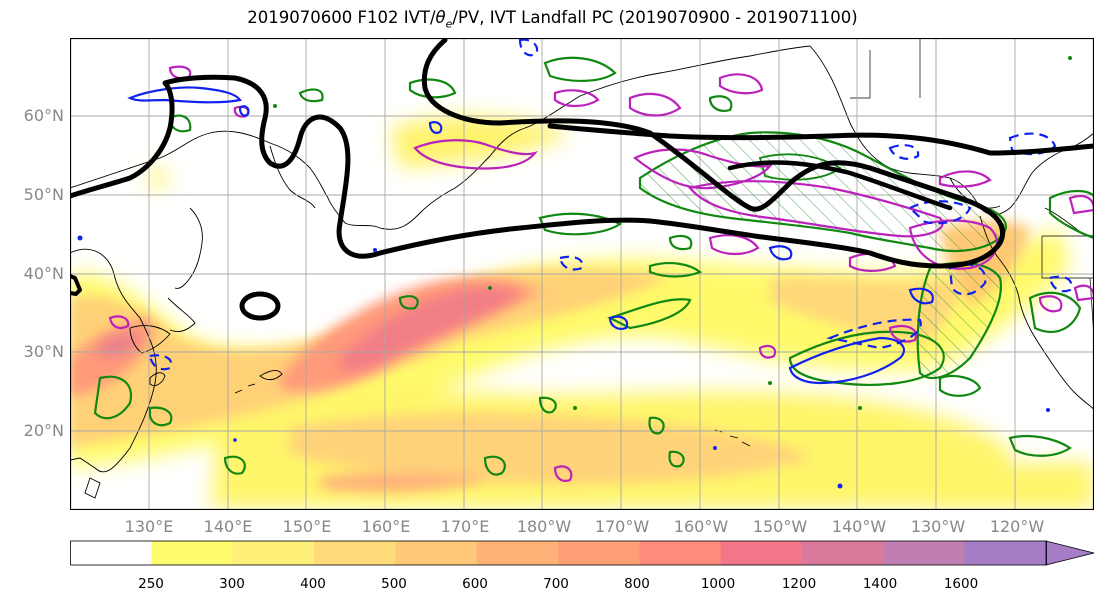  What do you see at coordinates (43, 351) in the screenshot?
I see `lat-label-30n: 30°N` at bounding box center [43, 351].